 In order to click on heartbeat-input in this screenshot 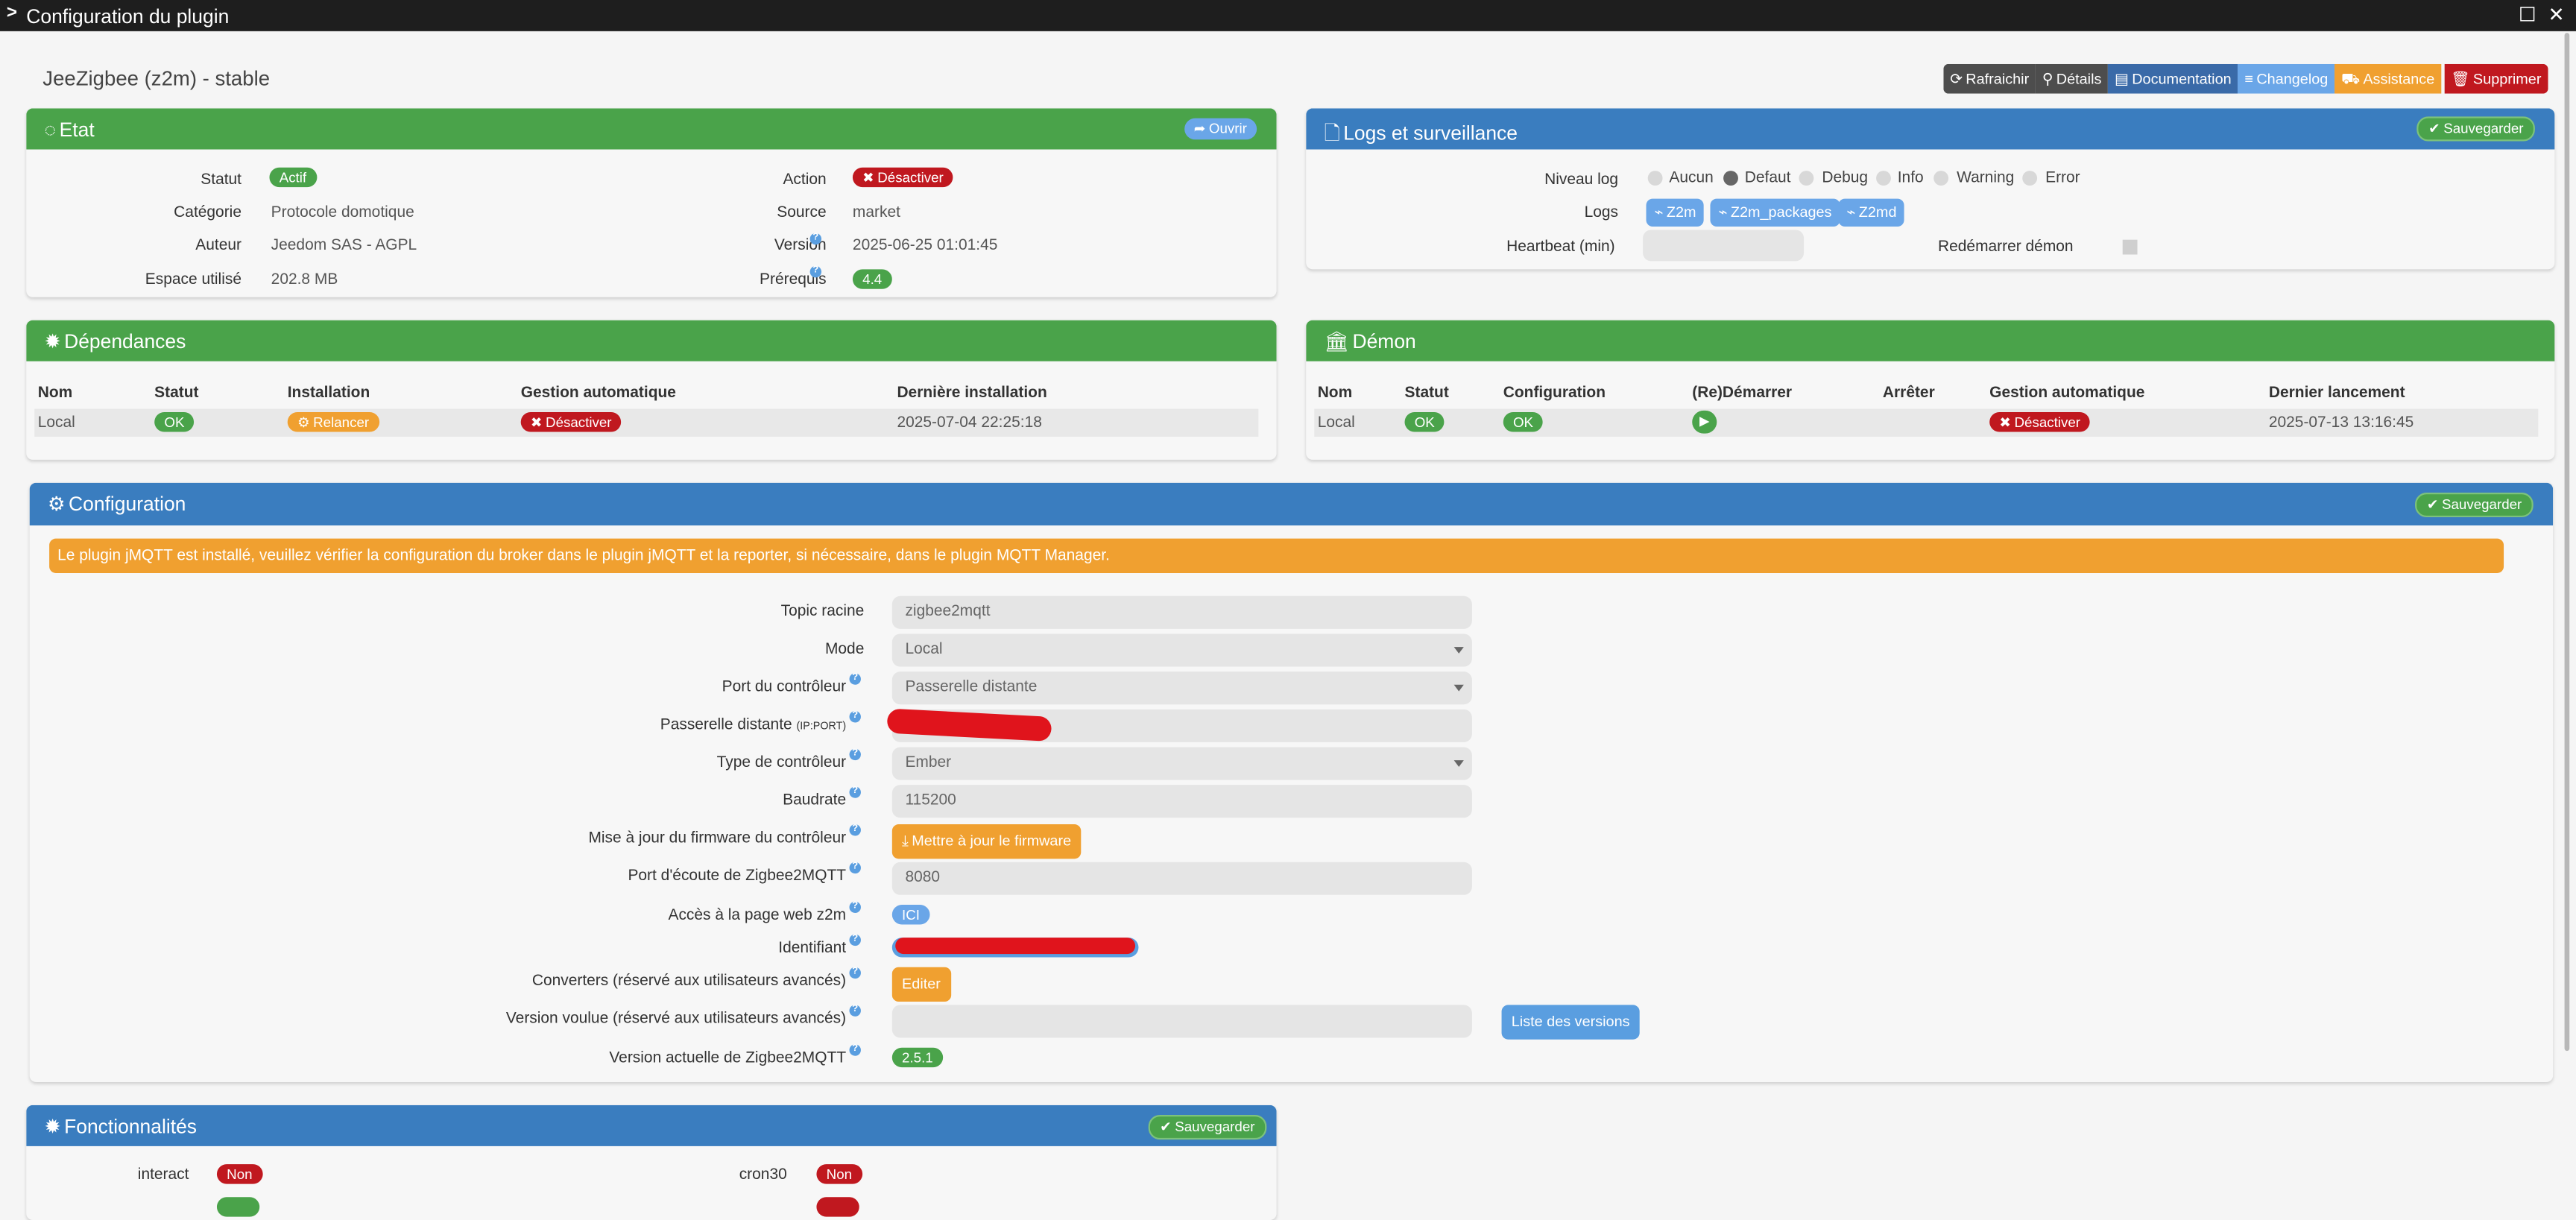, I will do `click(1724, 246)`.